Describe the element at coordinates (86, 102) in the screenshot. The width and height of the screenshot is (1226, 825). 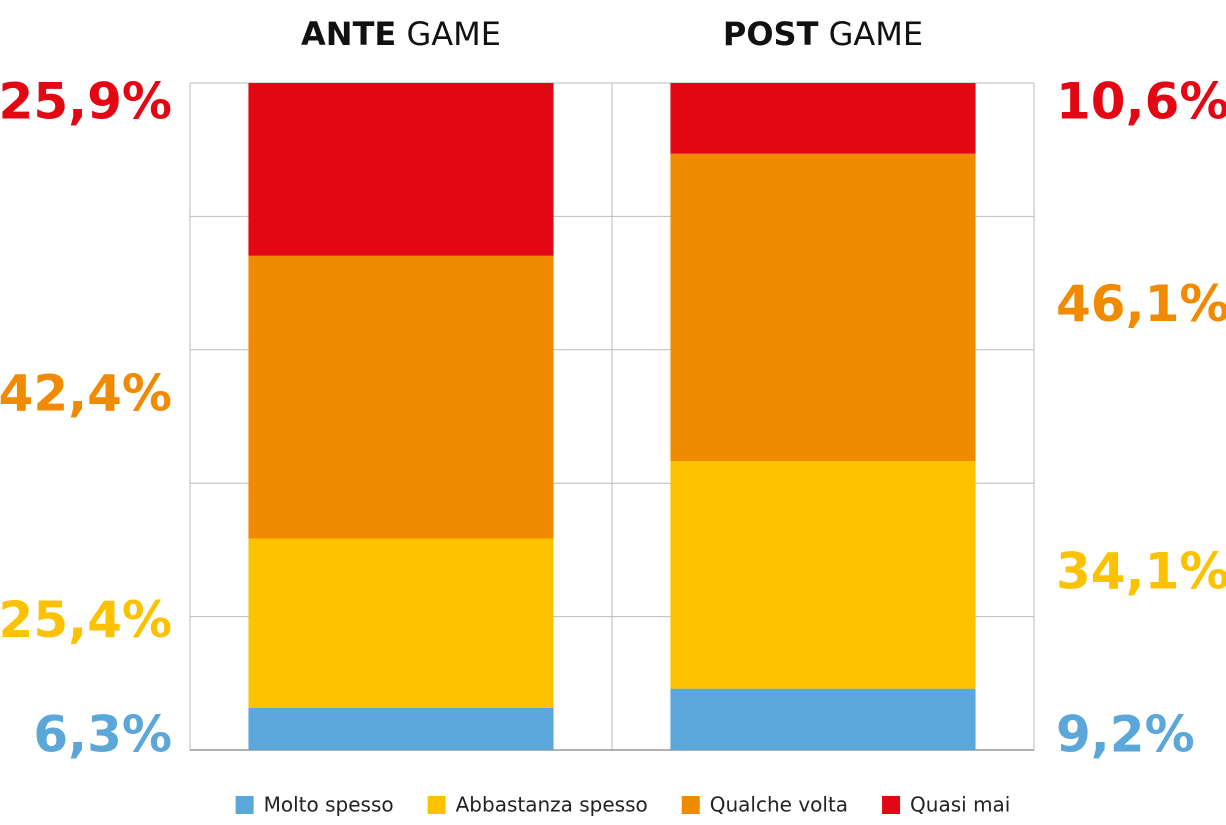
I see `value-label: 25,9%` at that location.